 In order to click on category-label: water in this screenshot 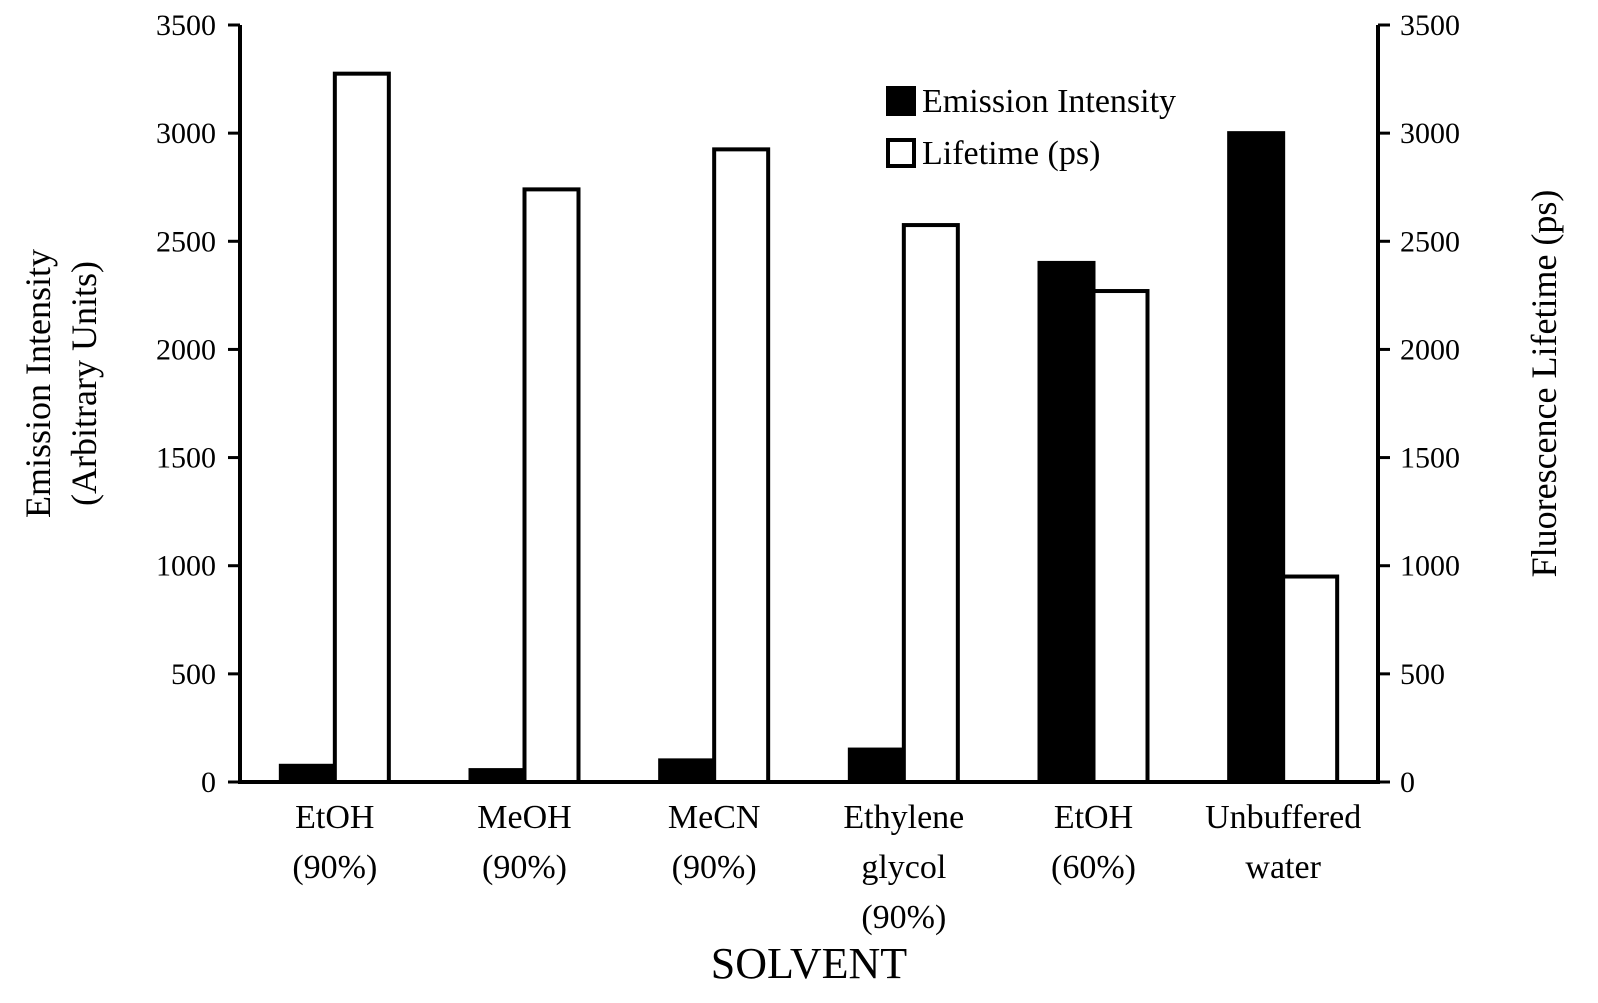, I will do `click(1283, 867)`.